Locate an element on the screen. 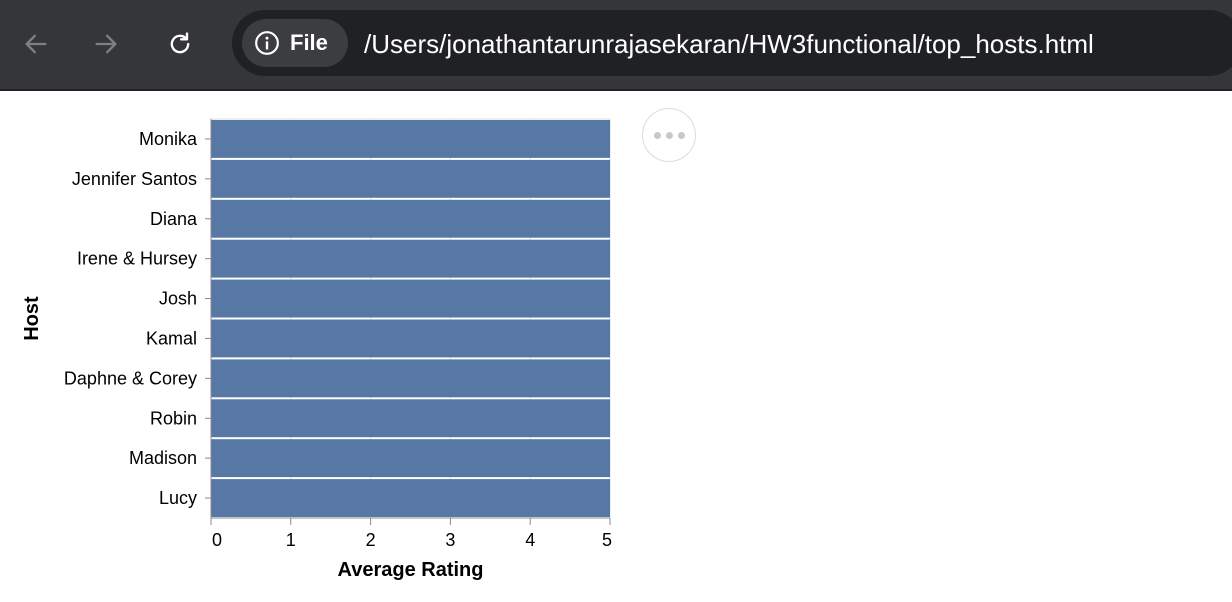 Image resolution: width=1232 pixels, height=602 pixels. x-tick-label: 2 is located at coordinates (371, 540).